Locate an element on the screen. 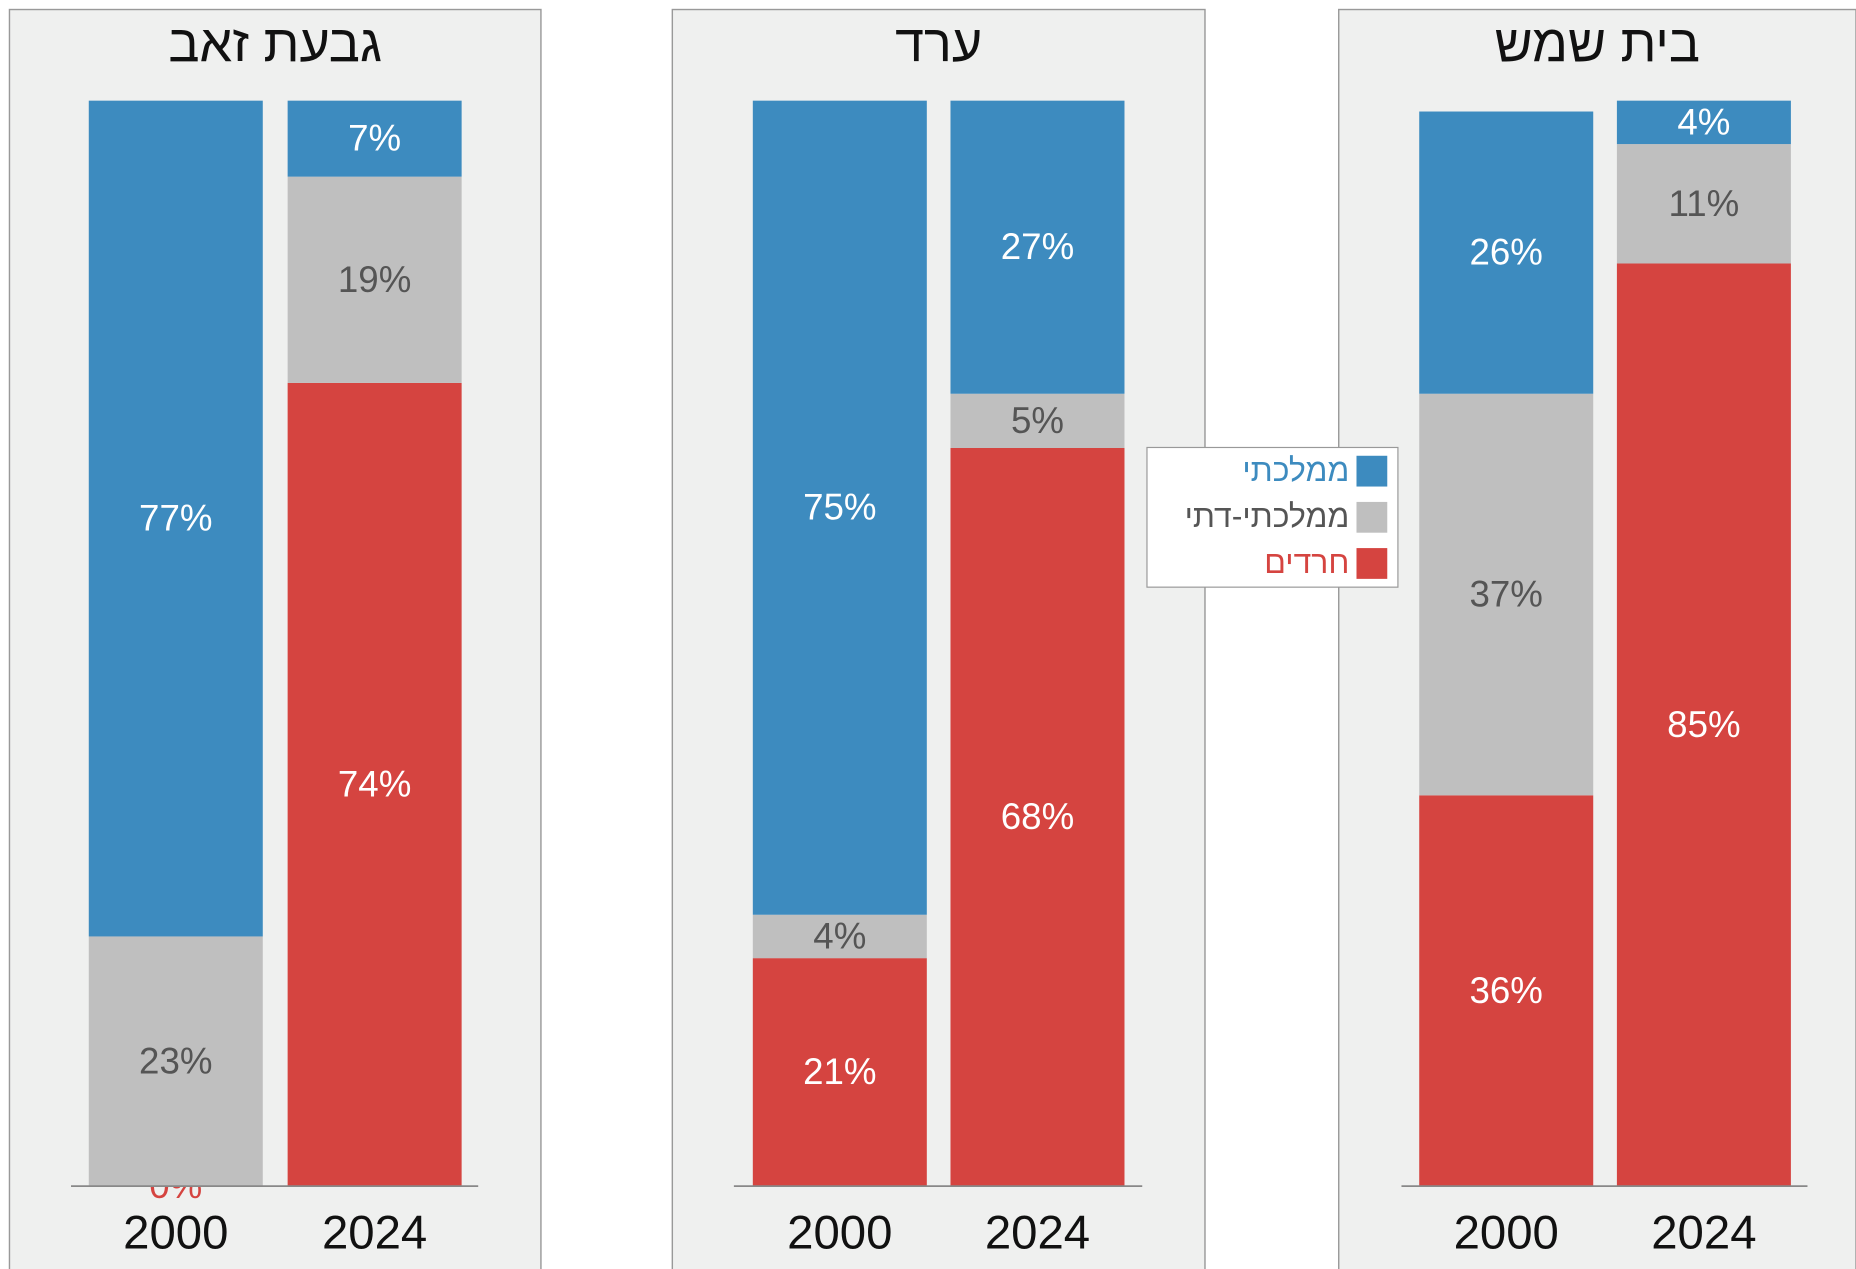 The height and width of the screenshot is (1269, 1856). value-label: 11% is located at coordinates (1704, 203).